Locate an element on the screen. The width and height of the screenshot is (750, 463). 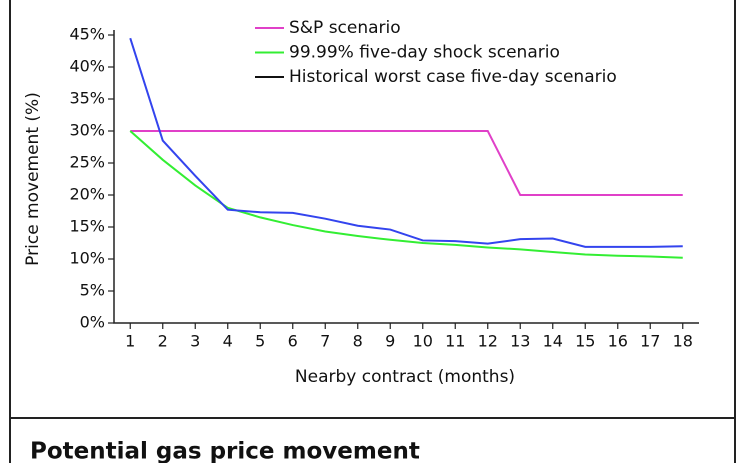
x-axis-label: Nearby contract (months) is located at coordinates (405, 377).